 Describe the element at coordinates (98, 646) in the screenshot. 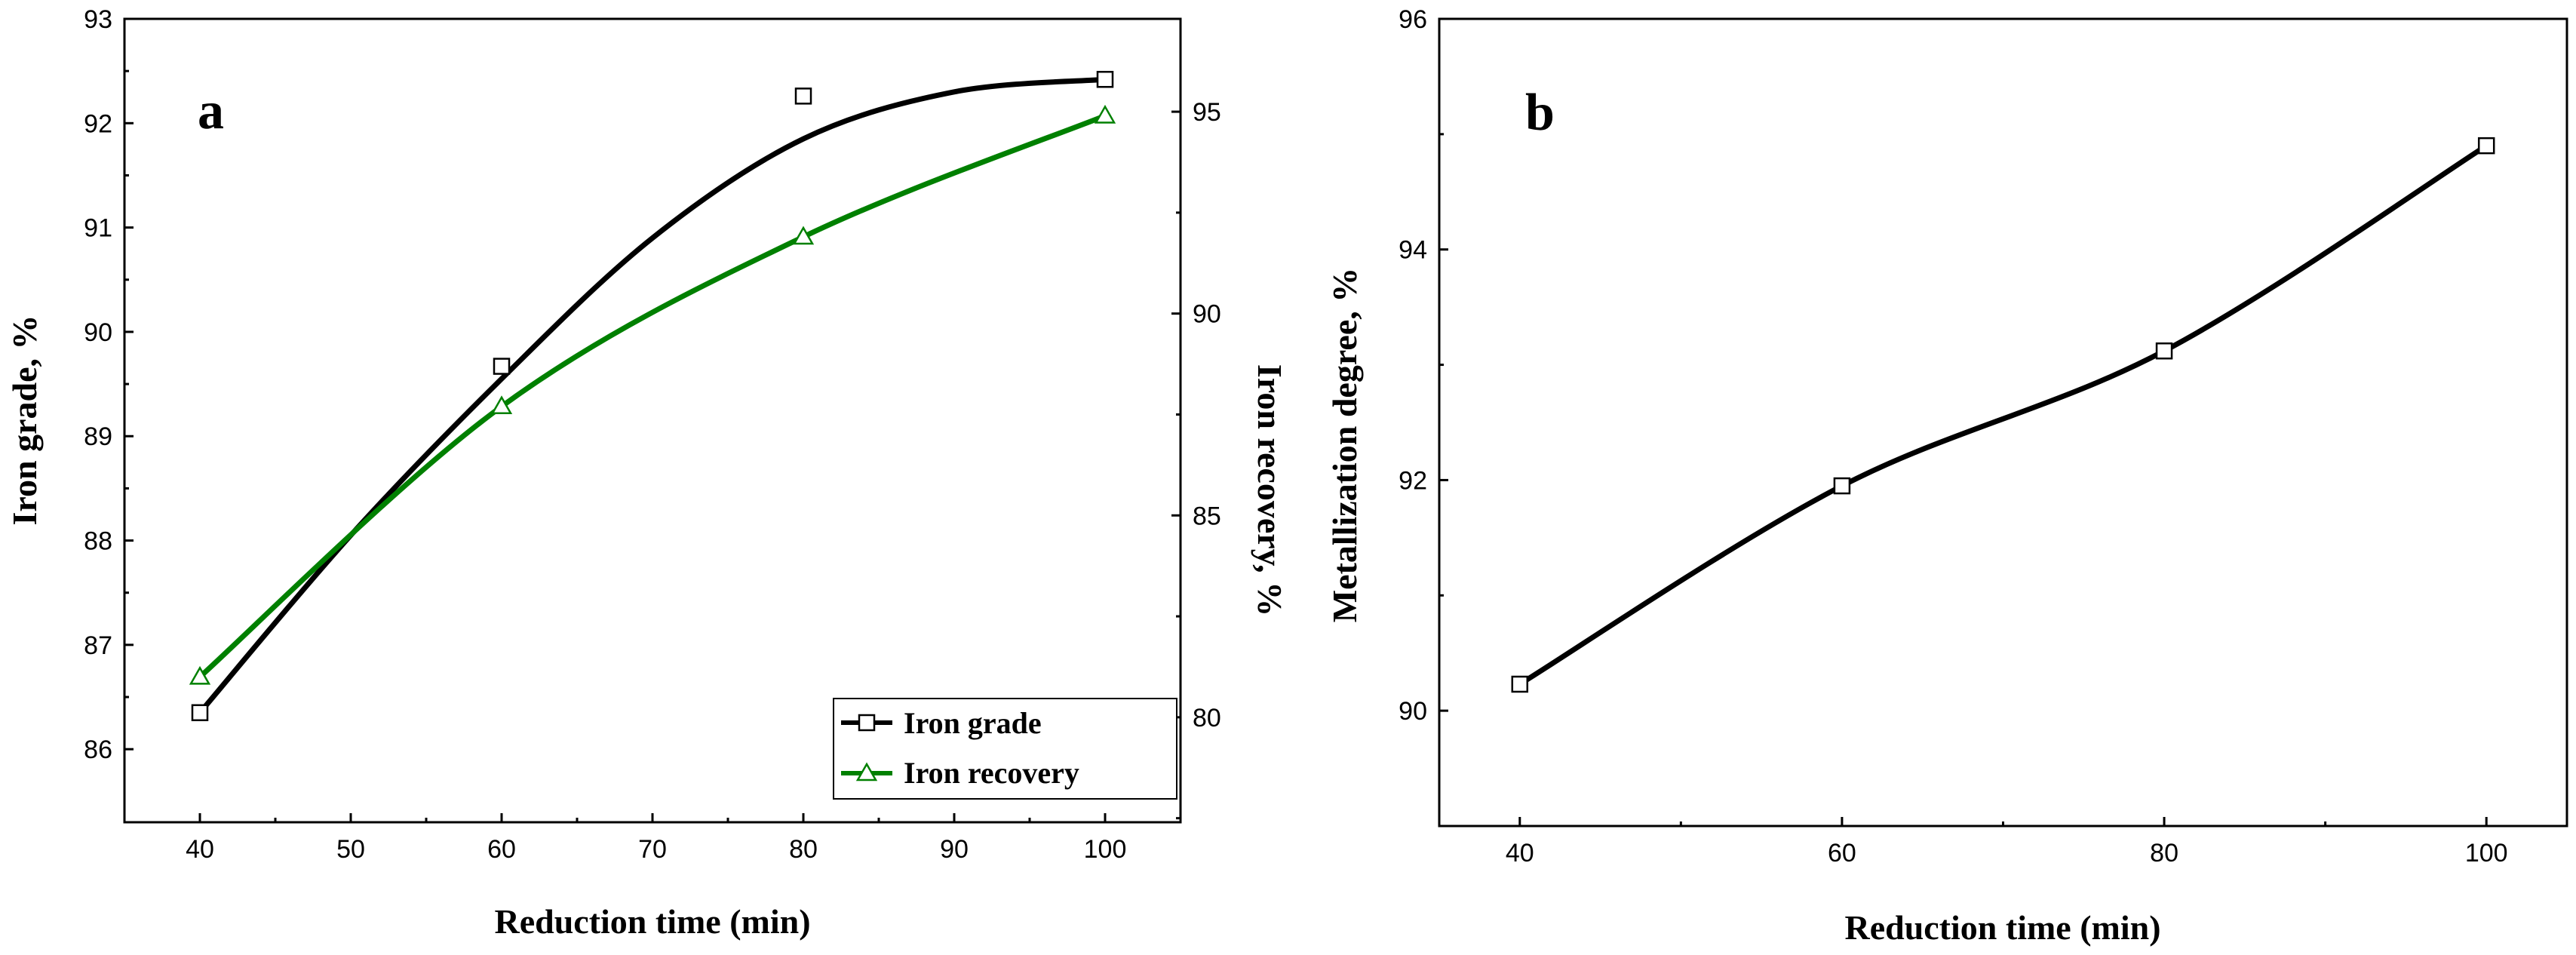

I see `y-tick-label: 87` at that location.